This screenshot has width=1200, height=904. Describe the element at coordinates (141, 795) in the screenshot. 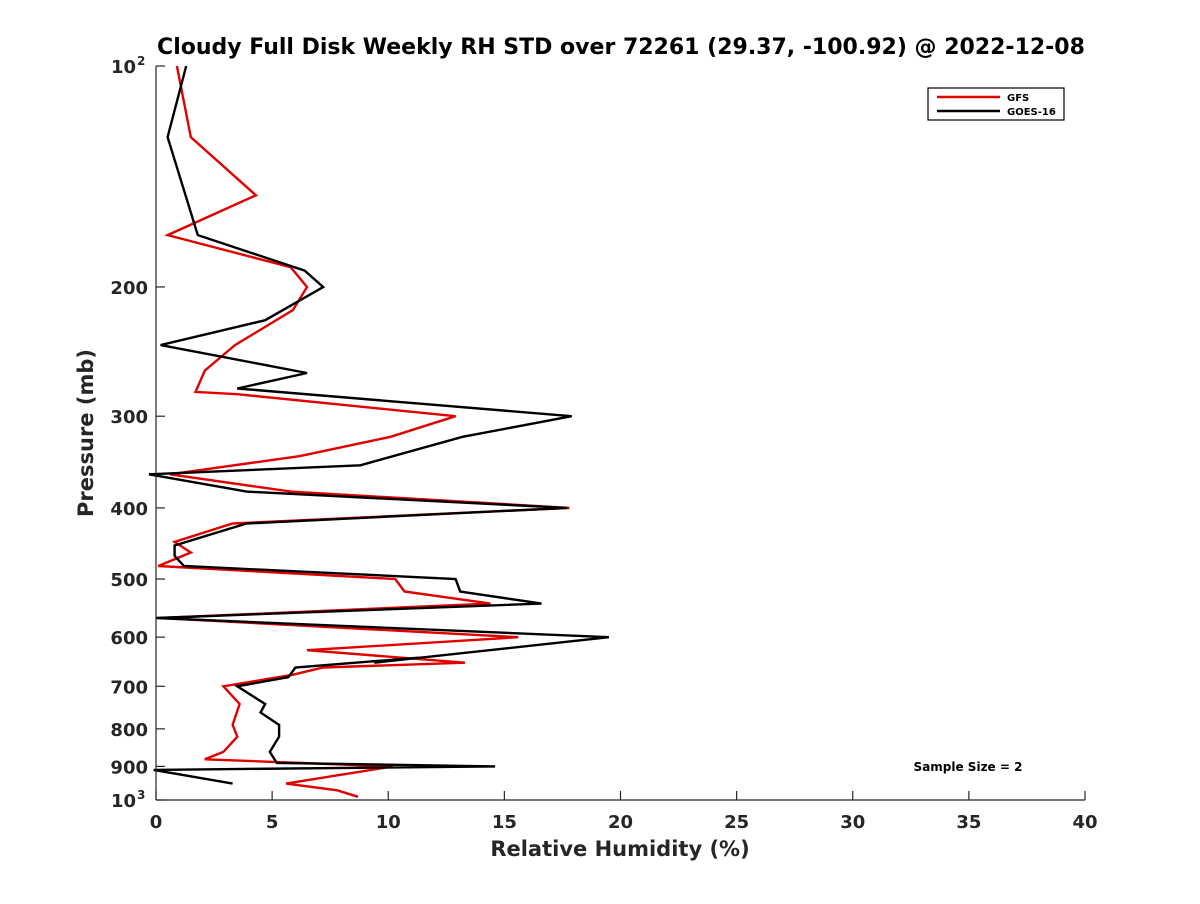

I see `y-tick-exponent: 3` at that location.